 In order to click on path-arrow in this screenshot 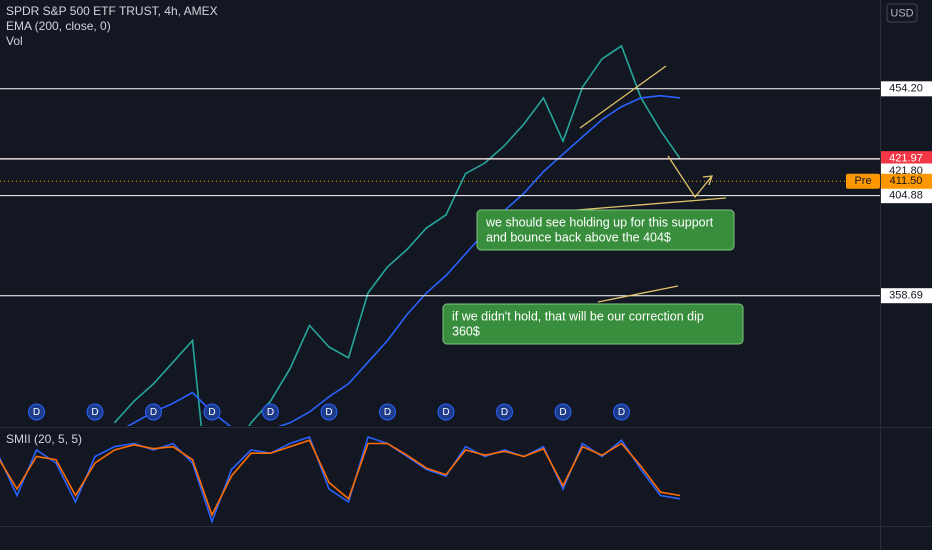, I will do `click(690, 177)`.